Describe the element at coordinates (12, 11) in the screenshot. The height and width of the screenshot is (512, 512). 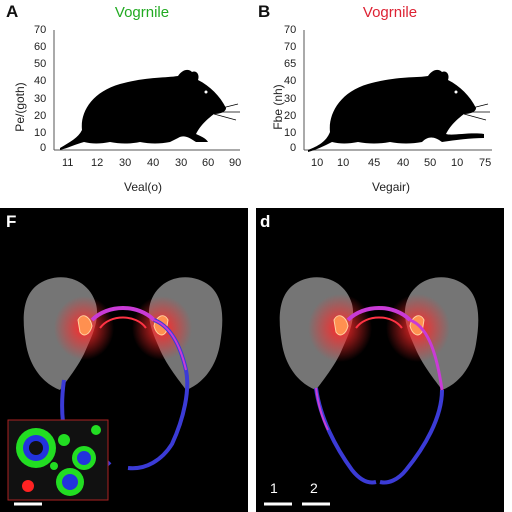
I see `panel-a-letter: A` at that location.